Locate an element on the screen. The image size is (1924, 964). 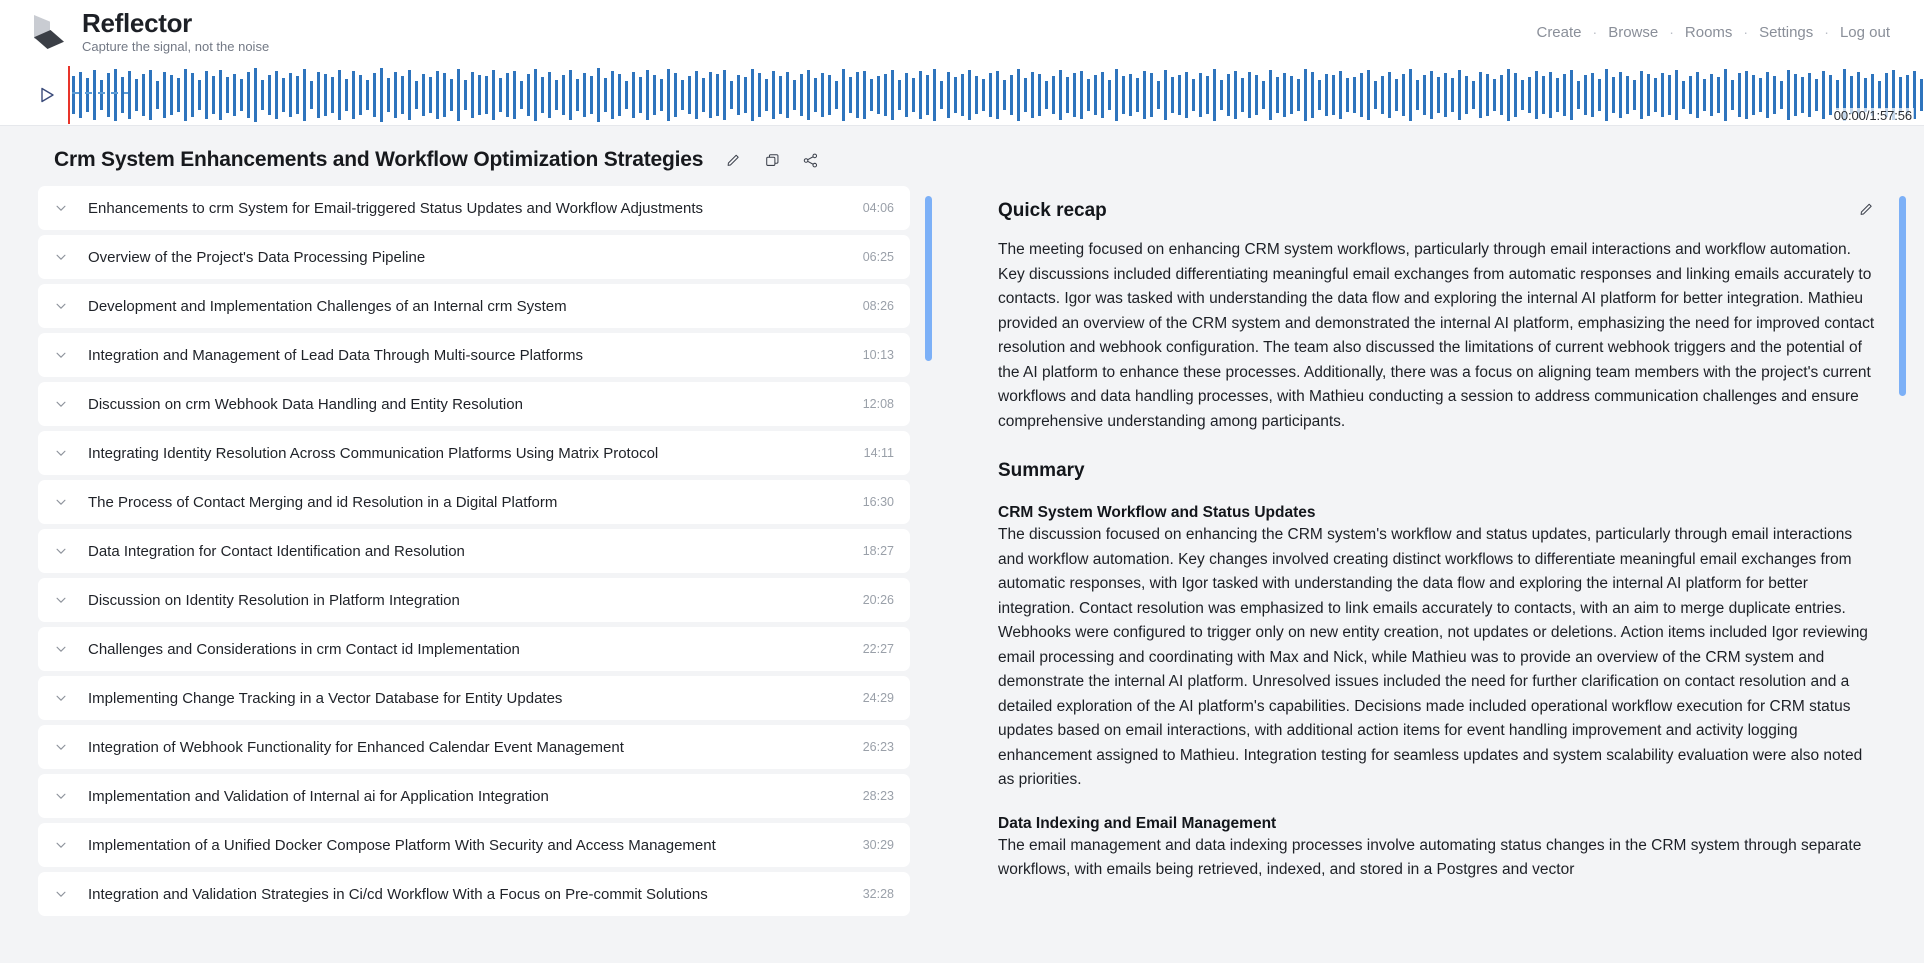
audio-waveform-strip: 00:00/1:57:56 is located at coordinates (962, 95).